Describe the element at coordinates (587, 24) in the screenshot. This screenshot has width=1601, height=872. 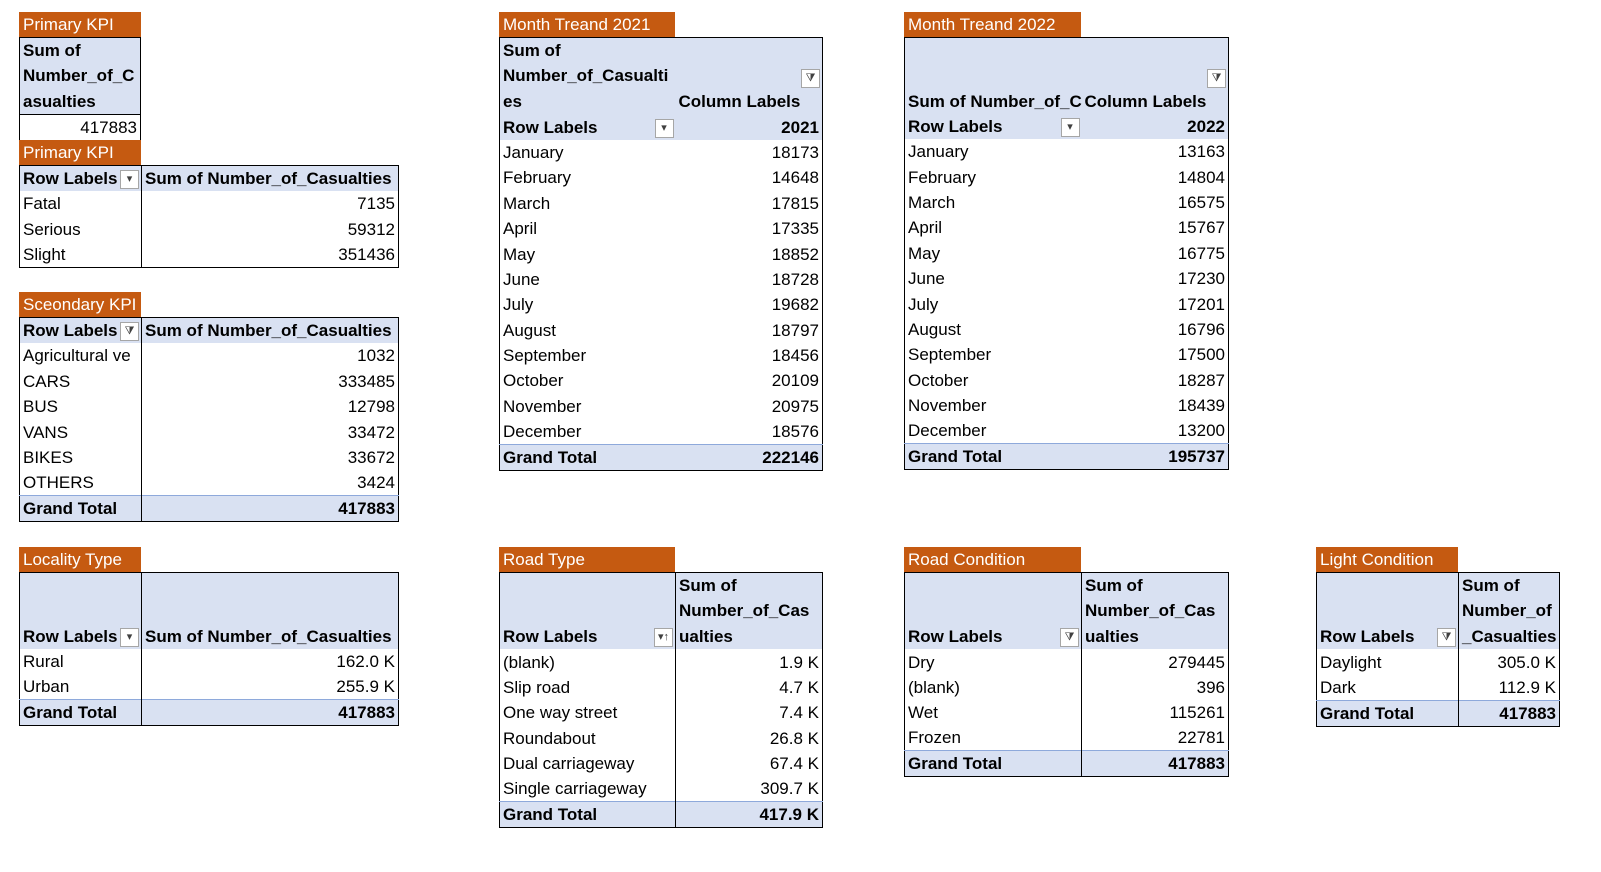
I see `pivot-title: Month Treand 2021` at that location.